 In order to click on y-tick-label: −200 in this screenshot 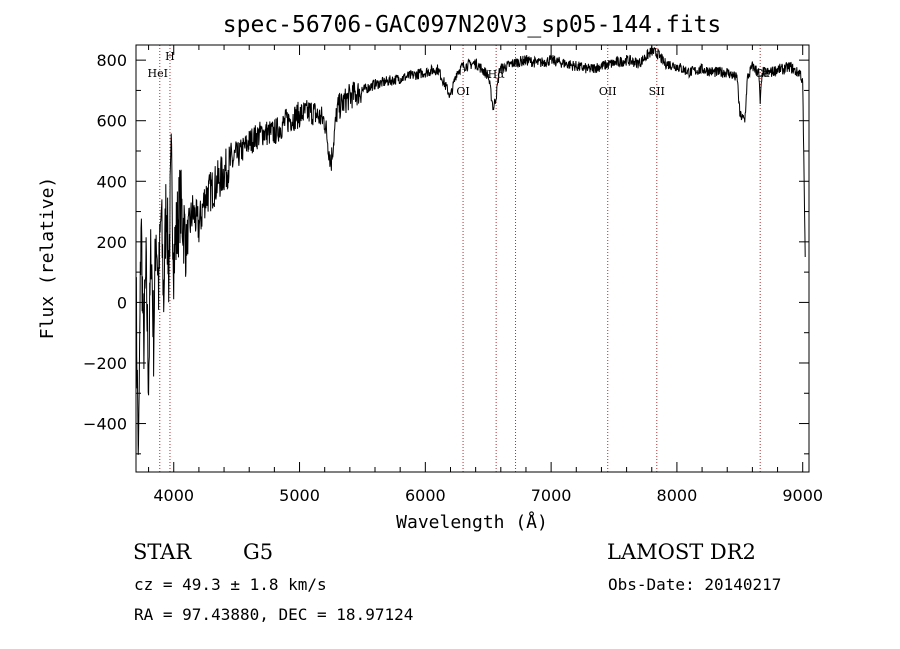, I will do `click(105, 363)`.